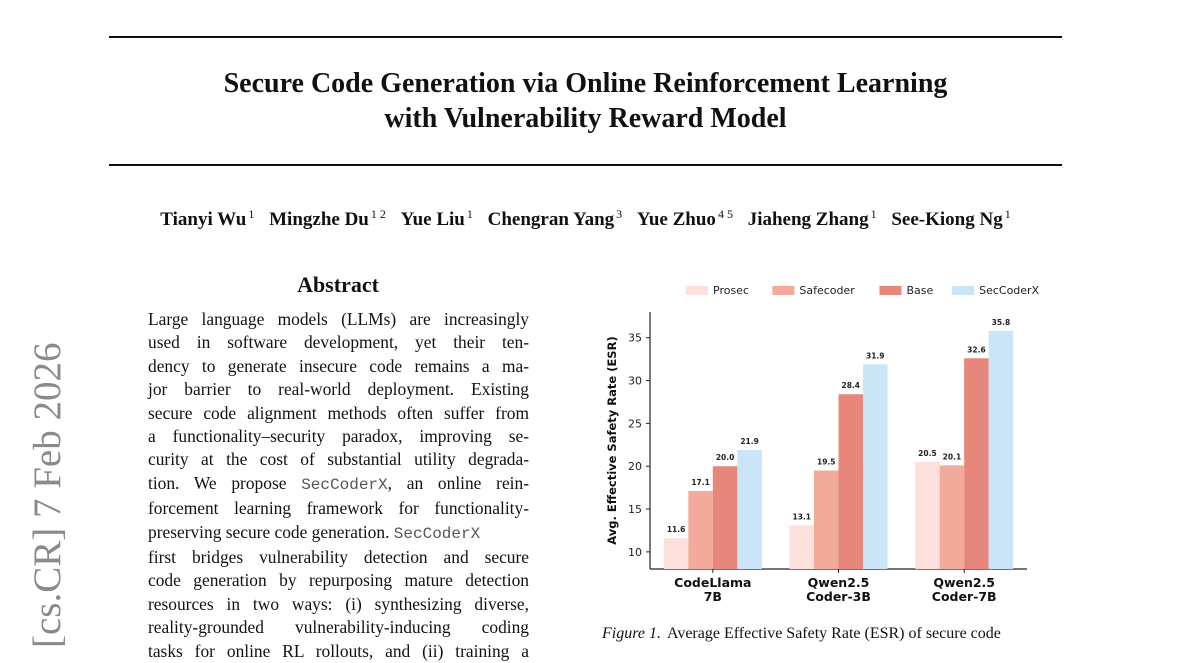 This screenshot has height=663, width=1200. I want to click on author: Jiaheng Zhang 1, so click(812, 219).